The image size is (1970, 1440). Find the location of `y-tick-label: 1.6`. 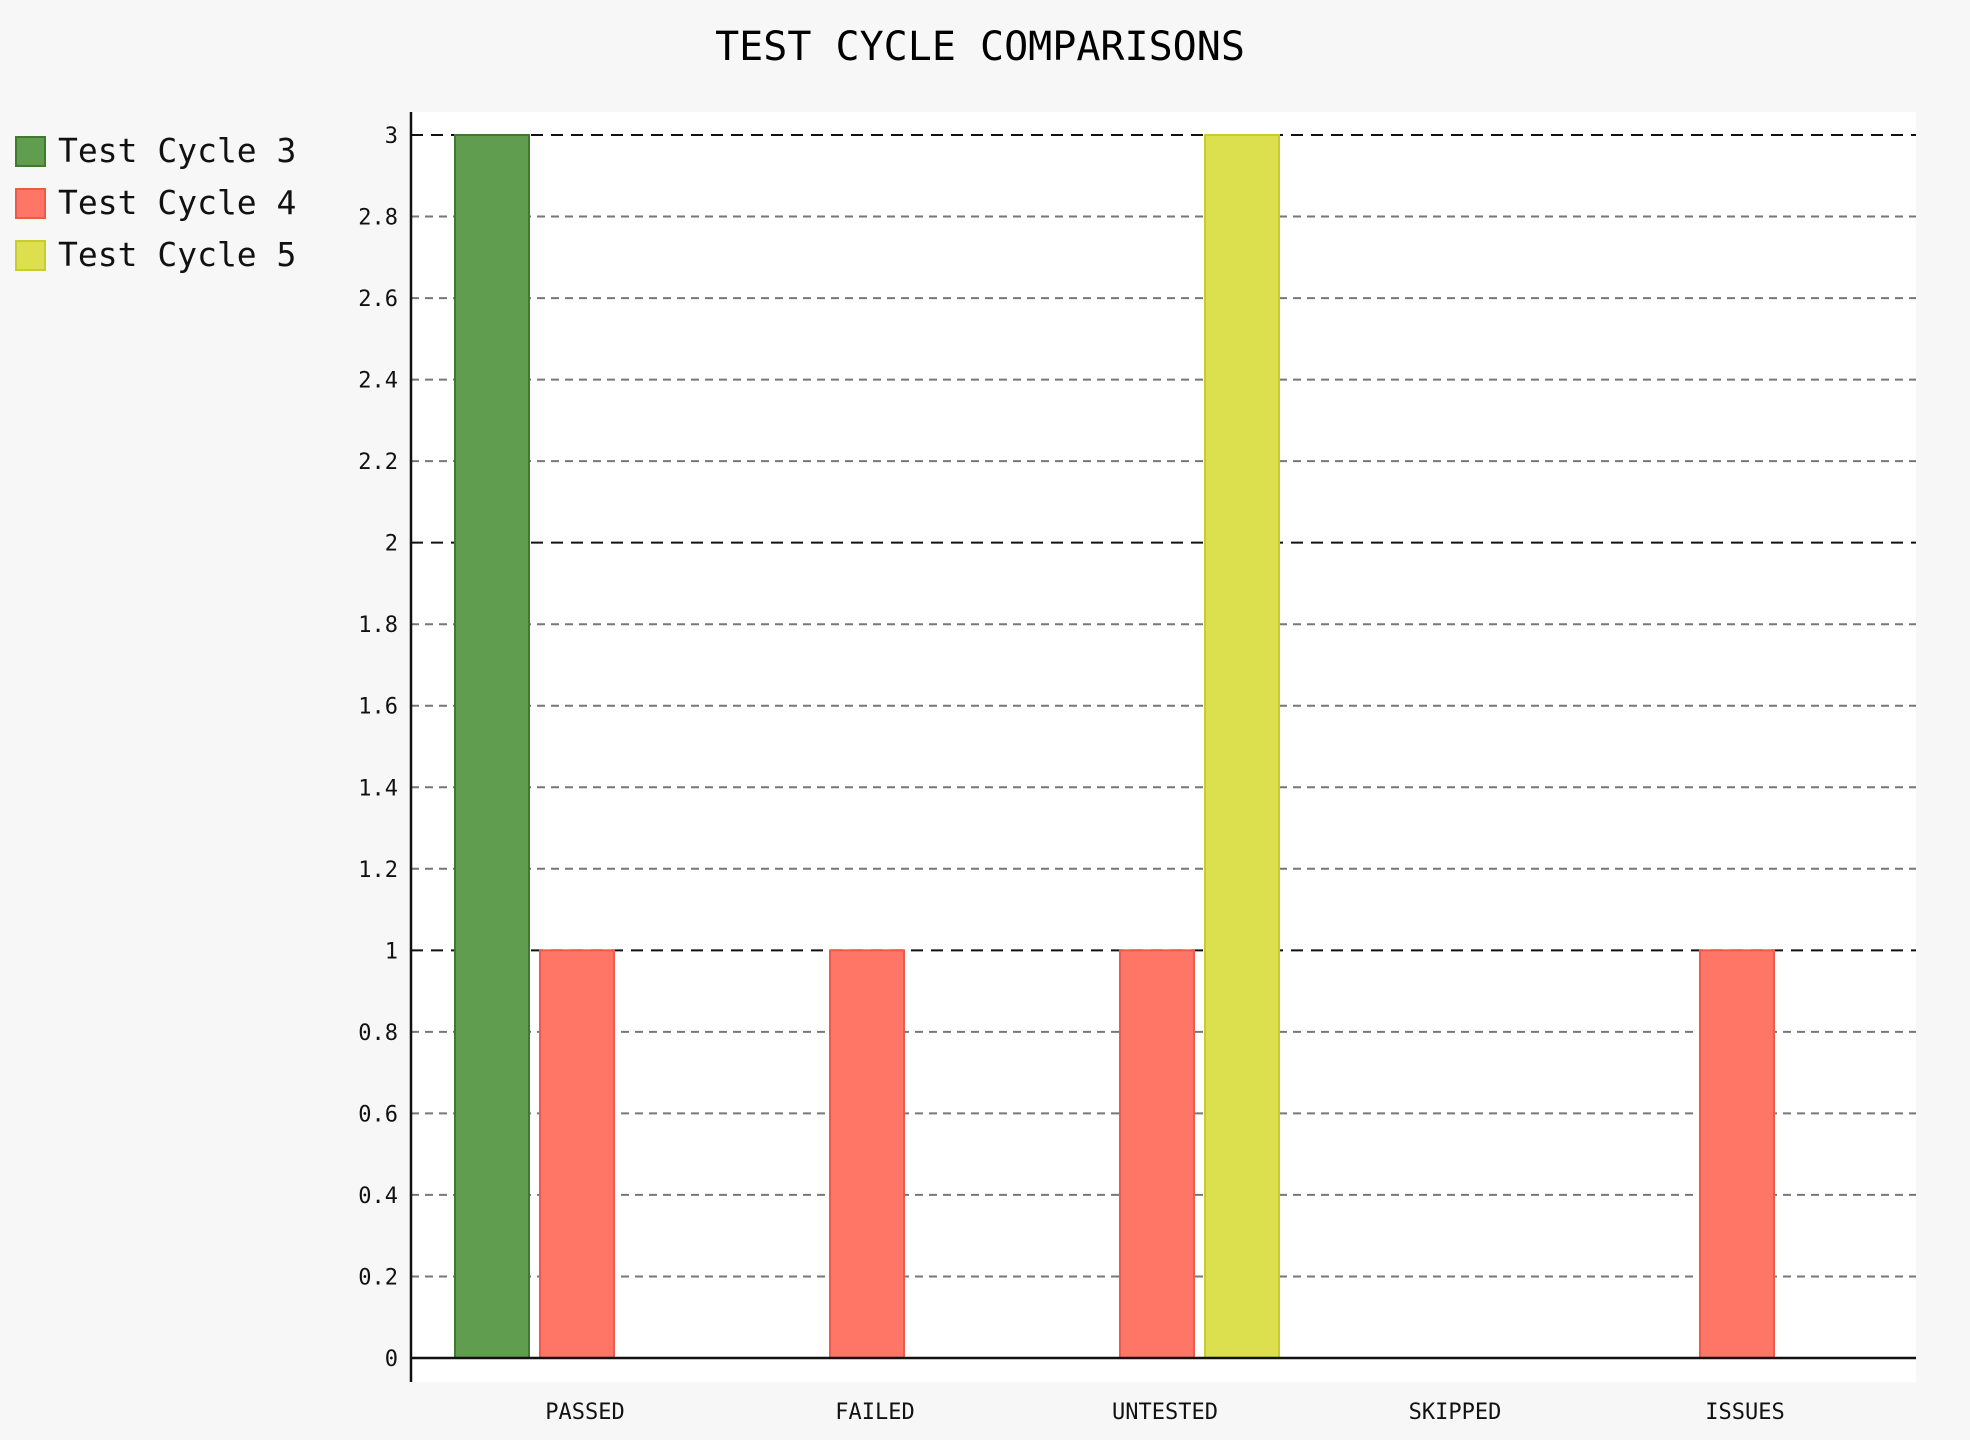

y-tick-label: 1.6 is located at coordinates (378, 707).